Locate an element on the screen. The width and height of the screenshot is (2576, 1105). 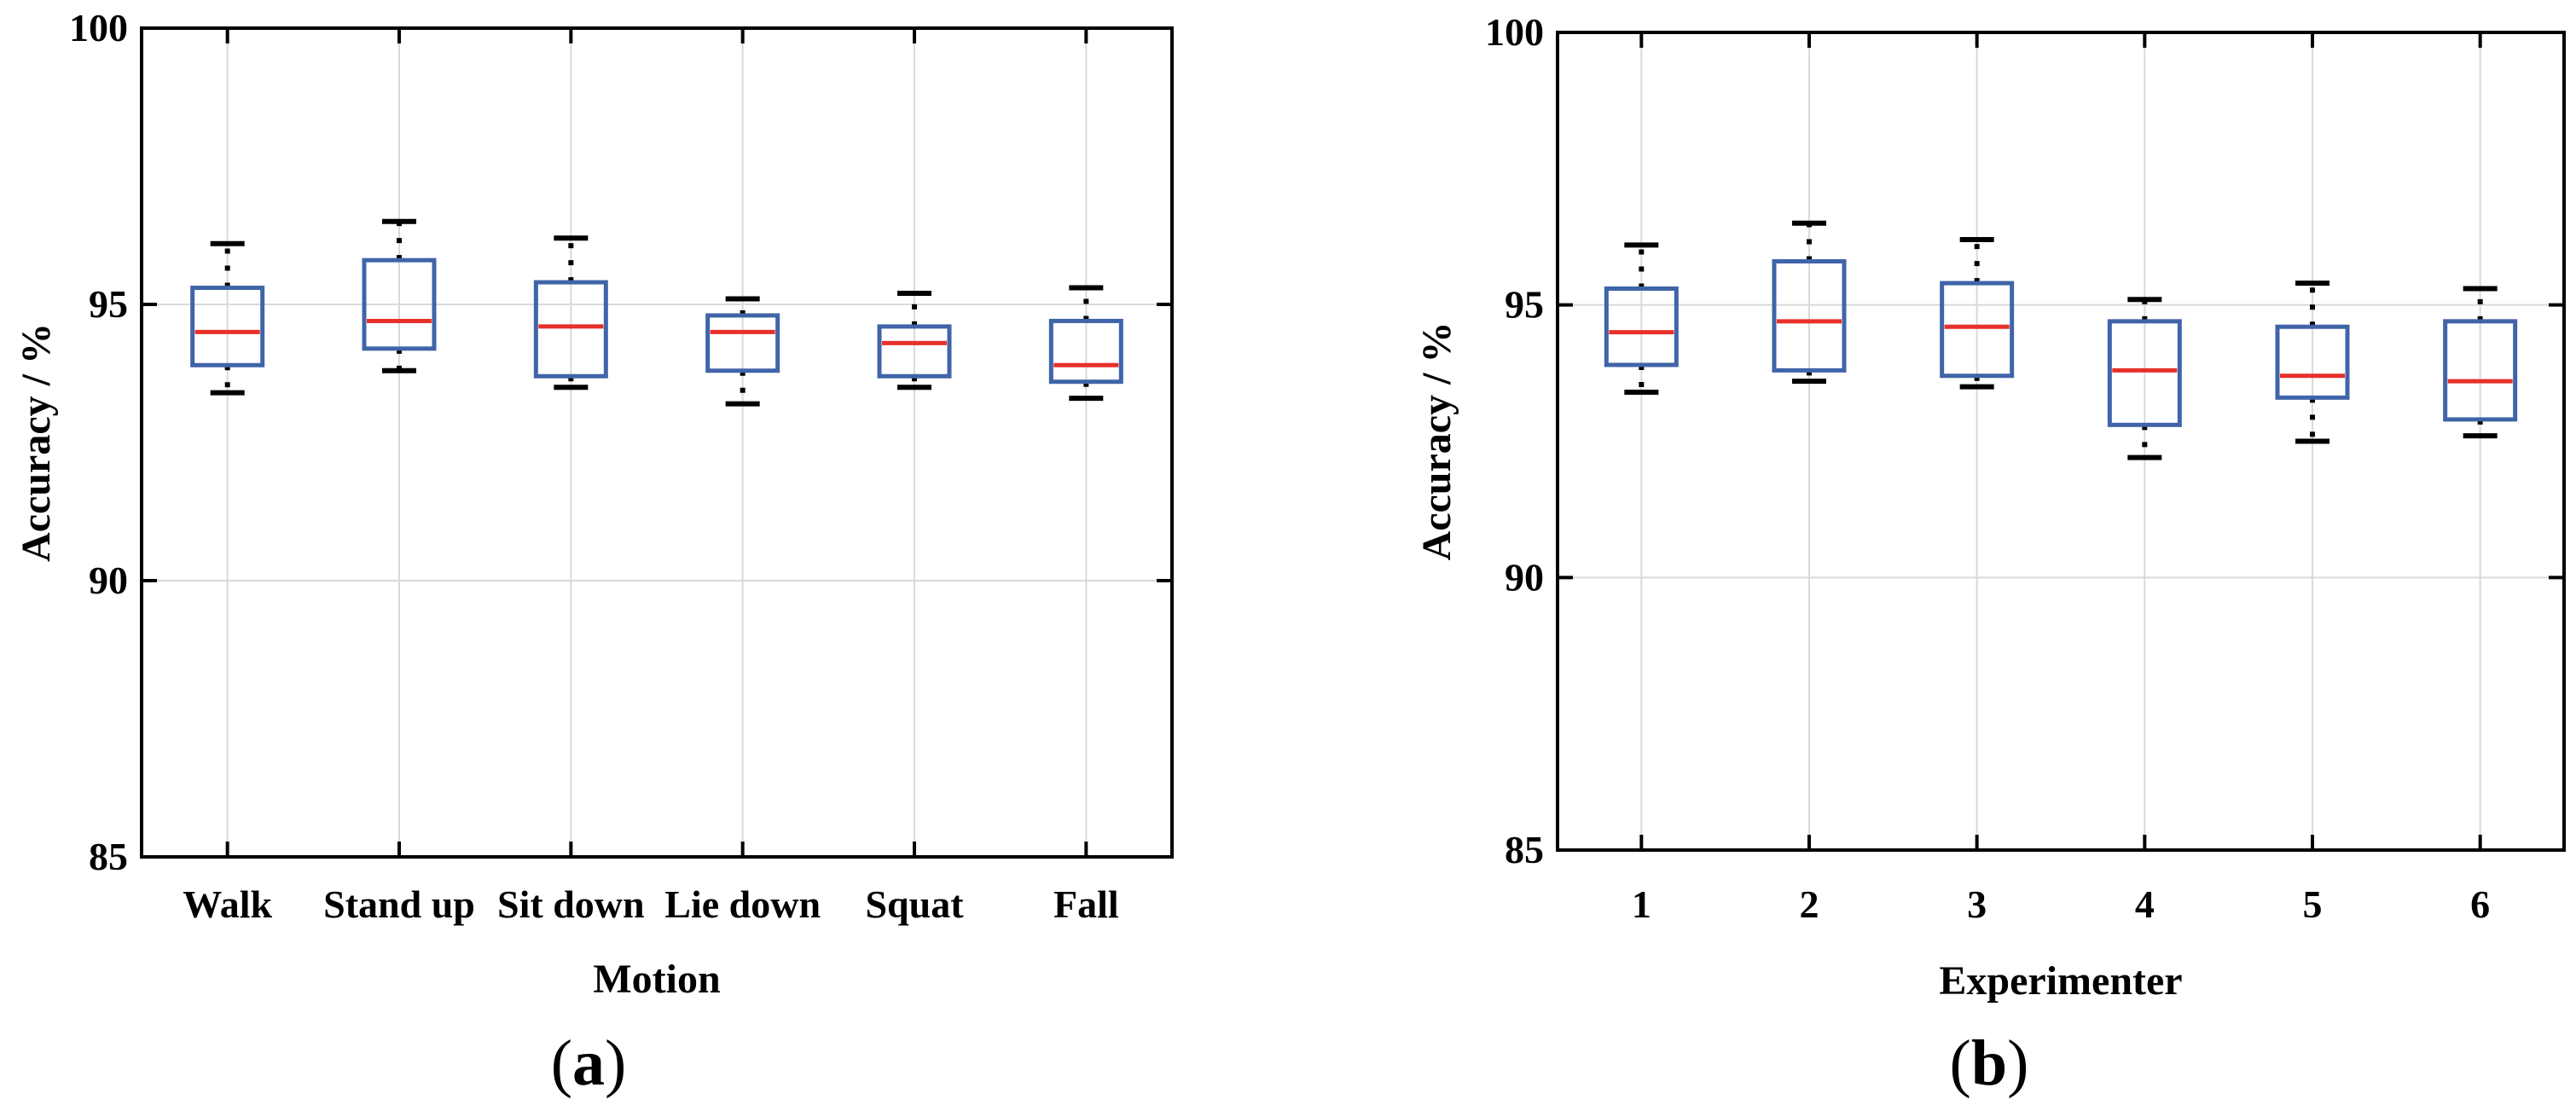
x-tick-label: Lie down is located at coordinates (742, 904).